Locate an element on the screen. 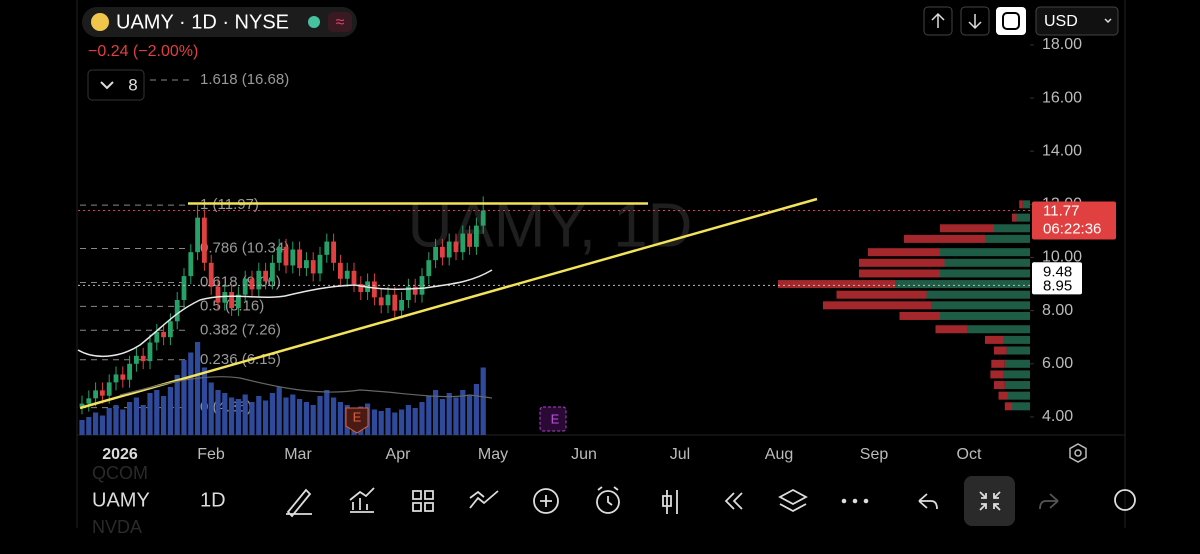 This screenshot has height=554, width=1200. price-tag-label: 11.77 is located at coordinates (1061, 210).